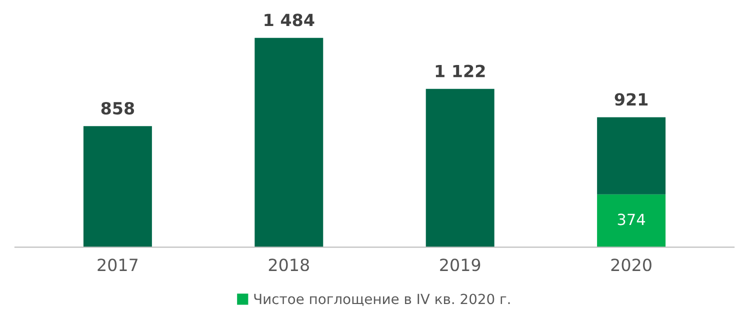  Describe the element at coordinates (382, 300) in the screenshot. I see `legend-label: Чистое поглощение в IV кв. 2020 г.` at that location.